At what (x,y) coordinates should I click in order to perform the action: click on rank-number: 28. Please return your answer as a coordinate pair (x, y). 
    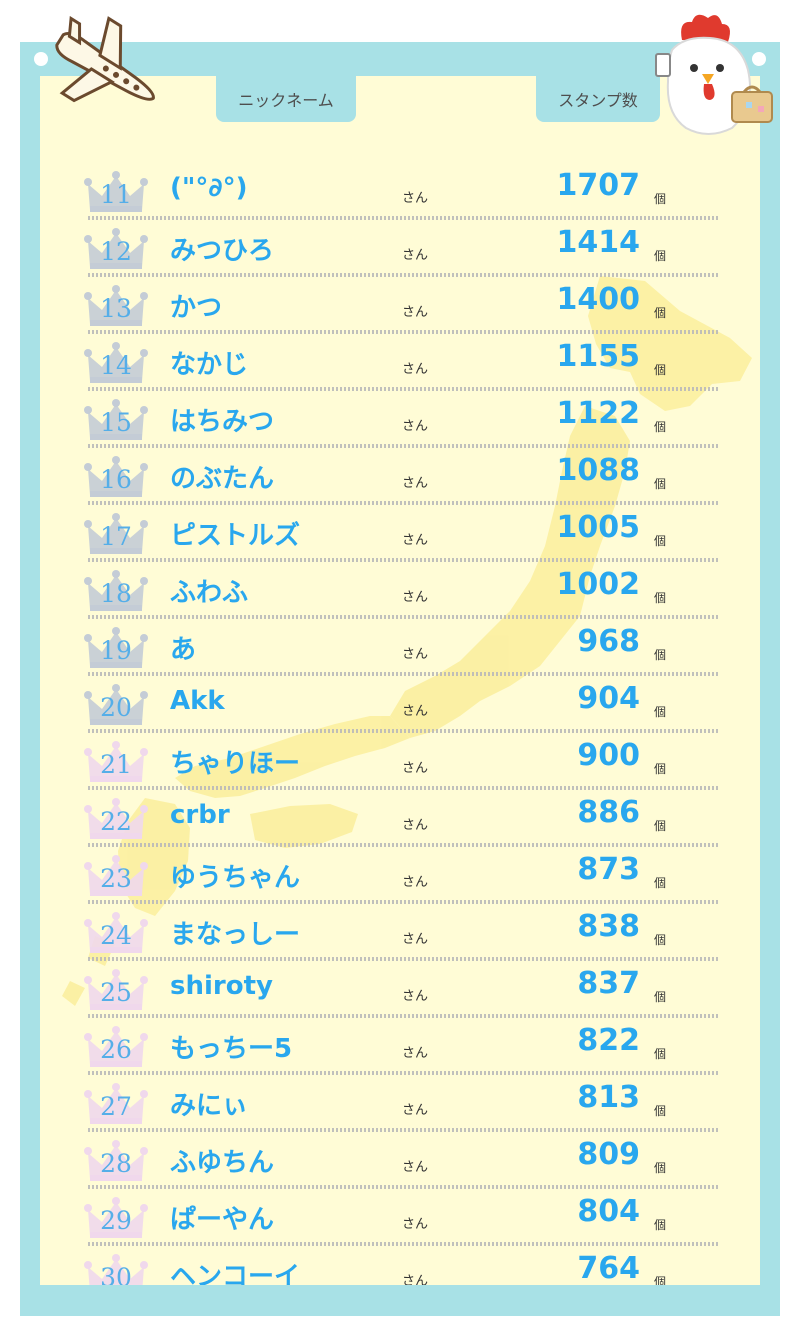
    Looking at the image, I should click on (116, 1163).